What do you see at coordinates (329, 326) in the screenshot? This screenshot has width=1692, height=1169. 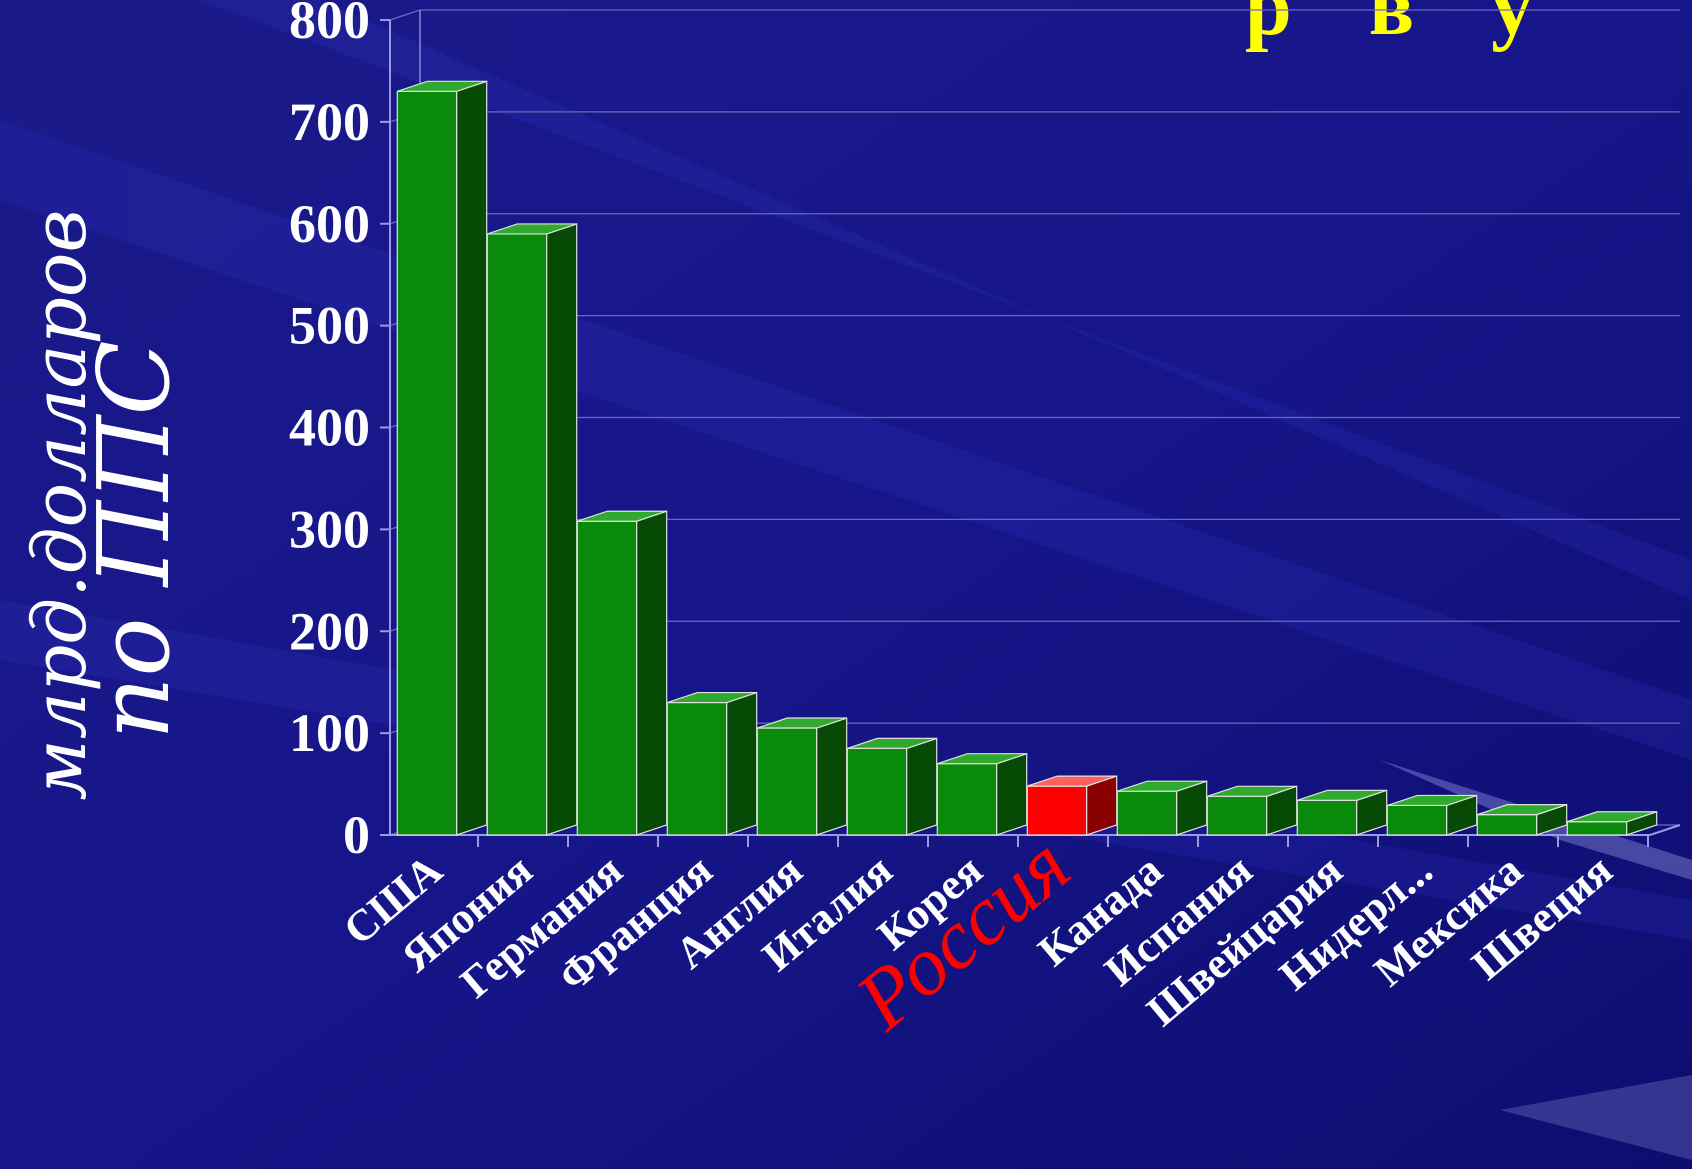 I see `y-tick-label-5: 500` at bounding box center [329, 326].